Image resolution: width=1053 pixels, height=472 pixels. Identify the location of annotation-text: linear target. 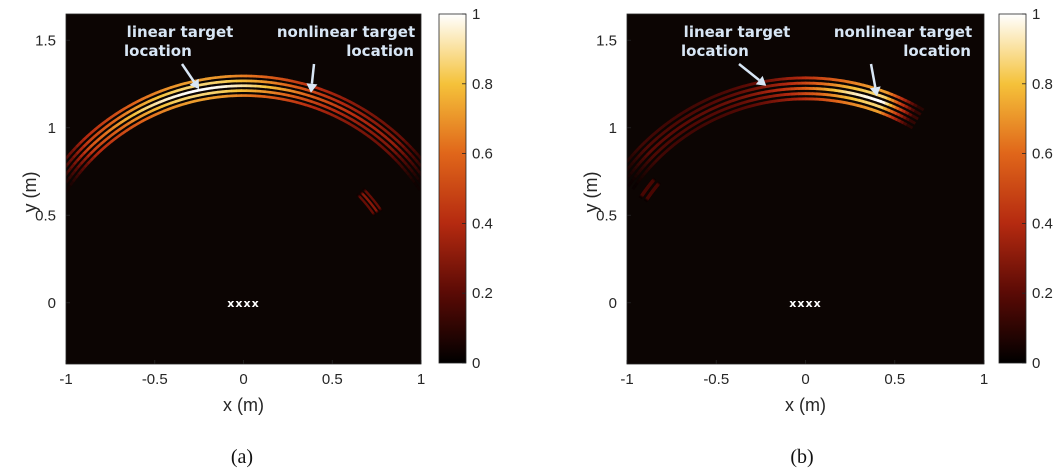
(180, 32).